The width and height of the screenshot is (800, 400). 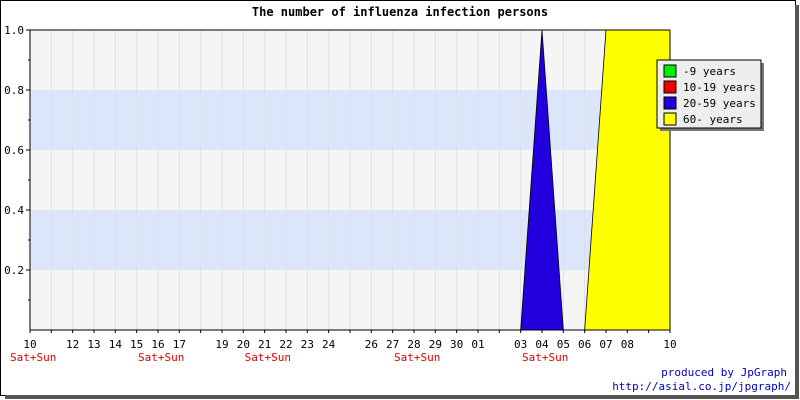 What do you see at coordinates (116, 344) in the screenshot?
I see `x-tick-label: 14` at bounding box center [116, 344].